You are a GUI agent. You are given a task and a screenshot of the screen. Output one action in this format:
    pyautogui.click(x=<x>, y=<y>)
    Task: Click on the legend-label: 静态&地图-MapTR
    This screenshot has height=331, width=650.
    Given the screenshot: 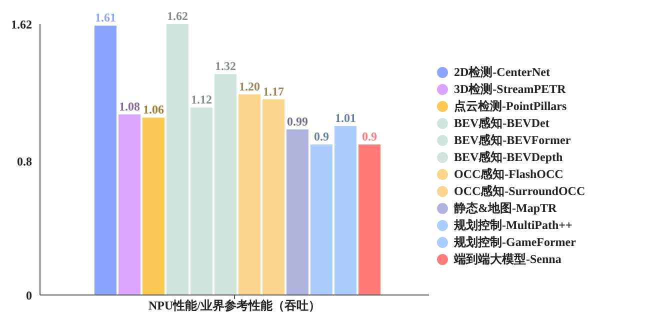 What is the action you would take?
    pyautogui.click(x=505, y=208)
    